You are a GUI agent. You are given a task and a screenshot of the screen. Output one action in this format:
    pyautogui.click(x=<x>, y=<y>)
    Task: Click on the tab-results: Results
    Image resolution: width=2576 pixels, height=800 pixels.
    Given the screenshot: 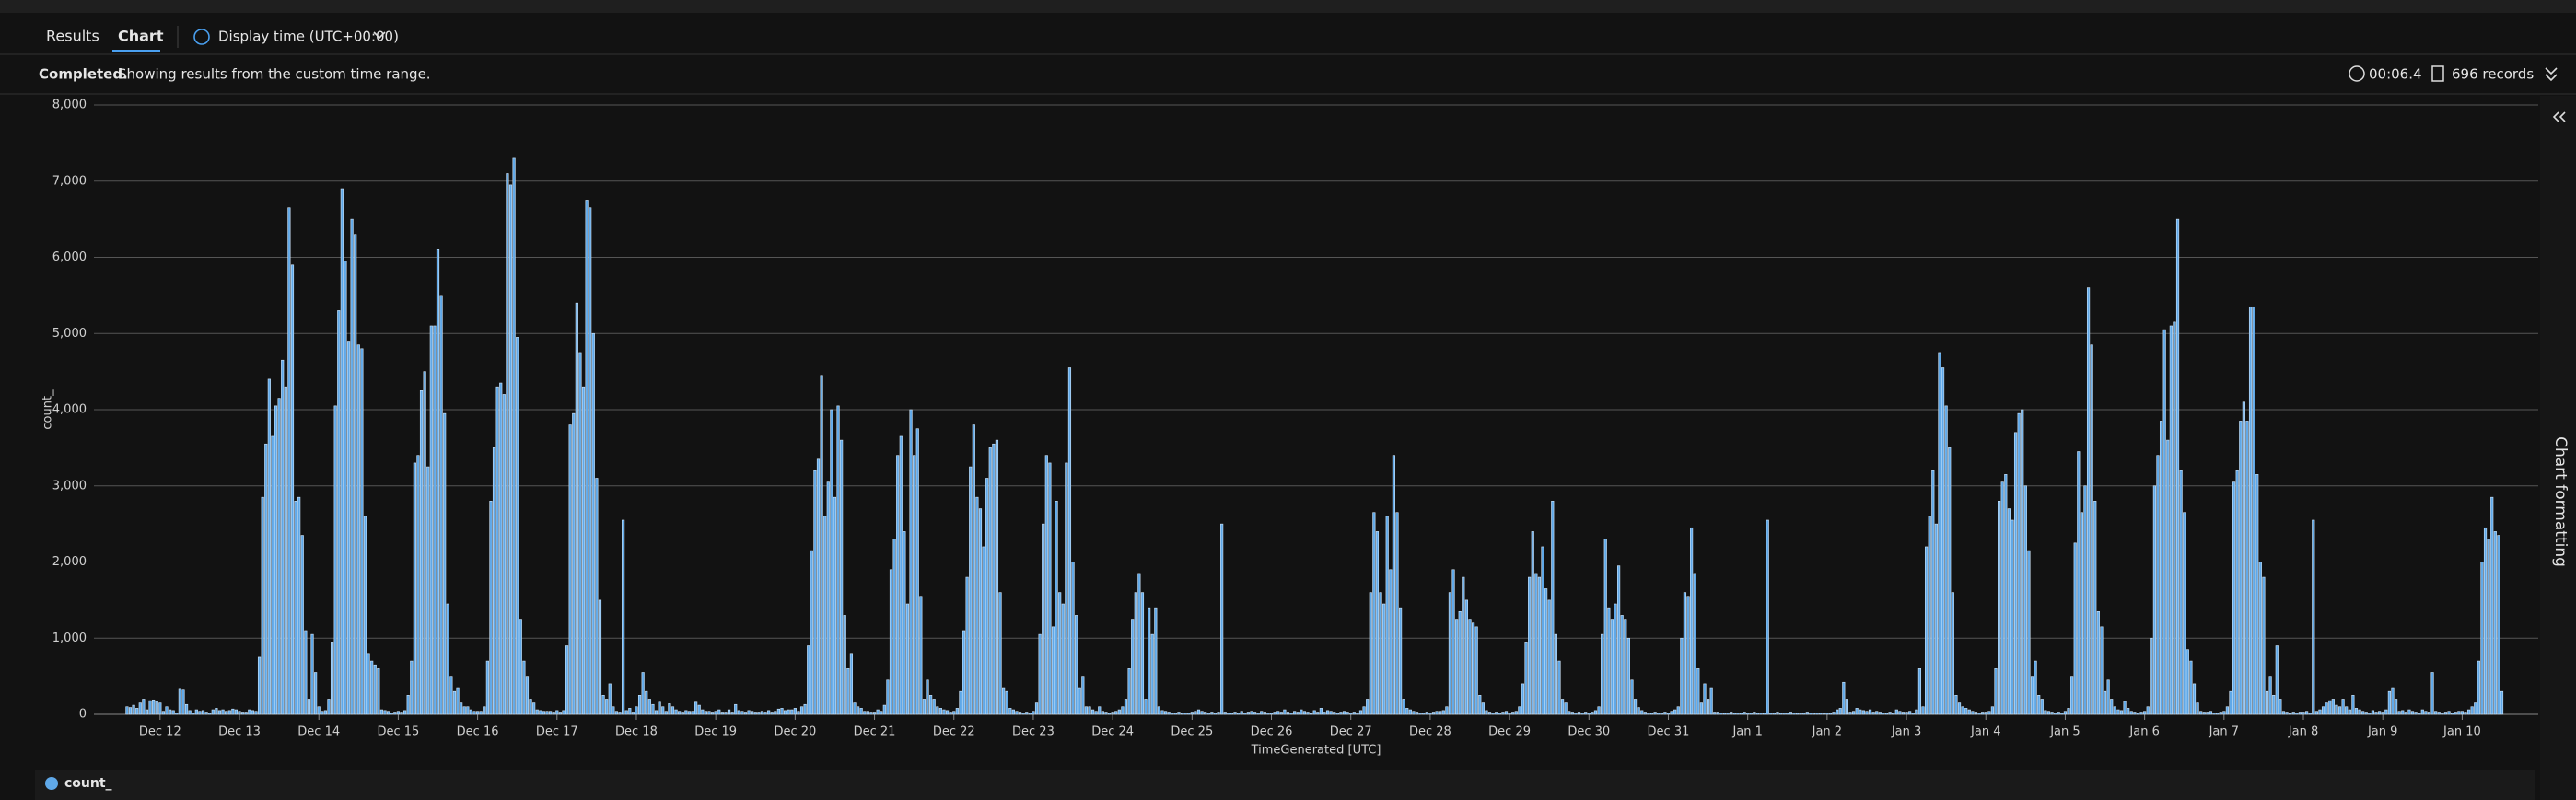 What is the action you would take?
    pyautogui.click(x=72, y=36)
    